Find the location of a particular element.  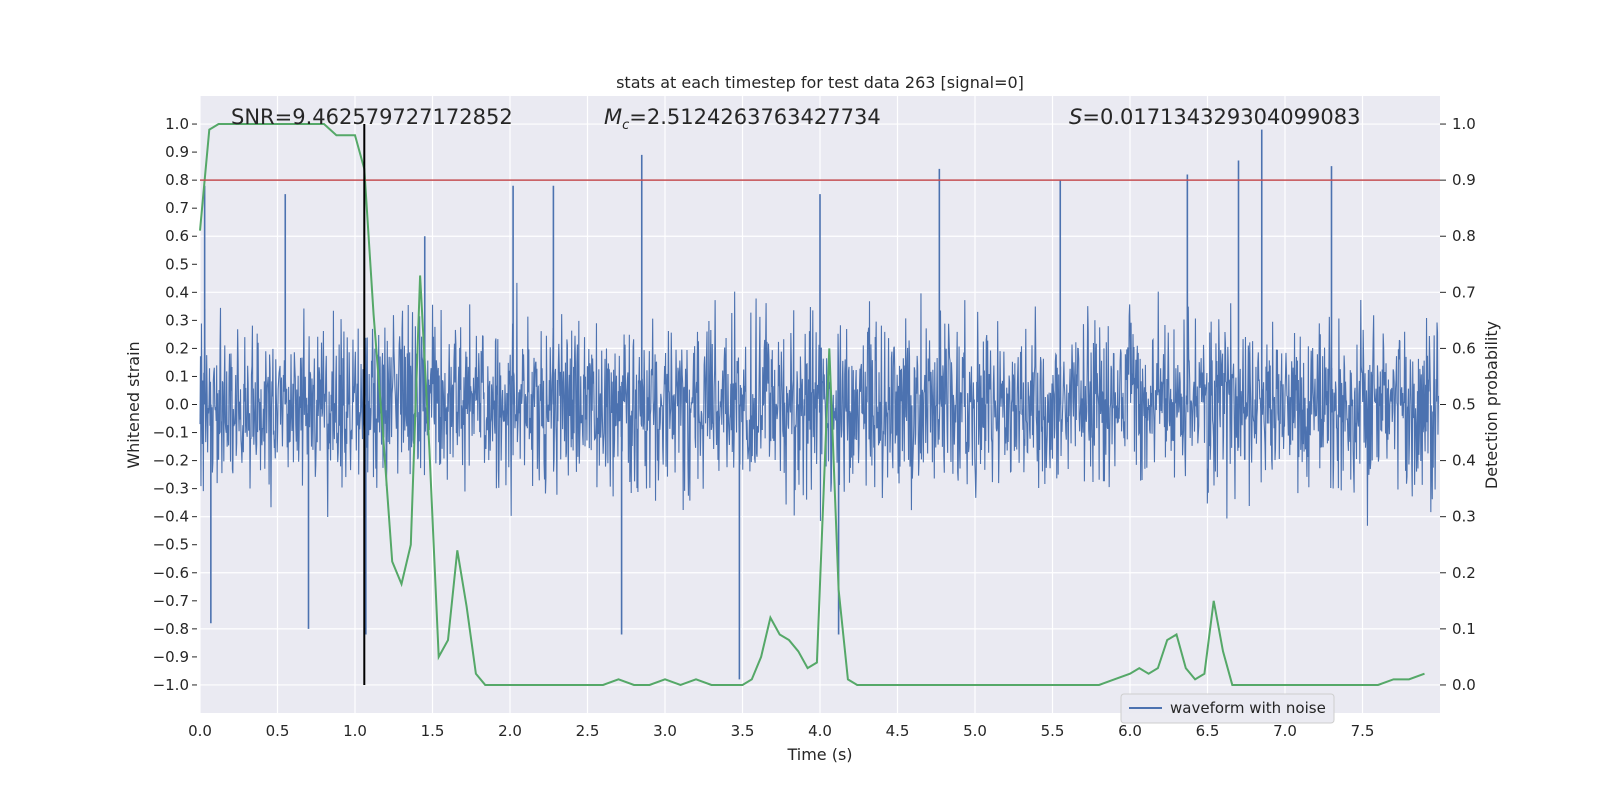

x-tick-label: 6.0 is located at coordinates (1130, 731).